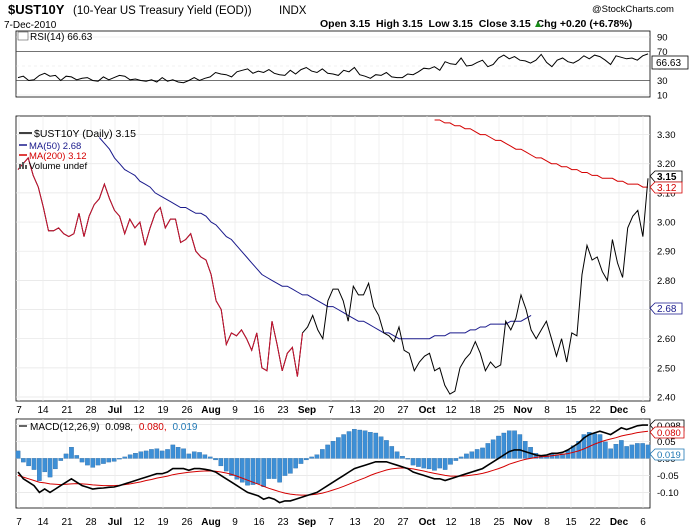 The image size is (700, 530). I want to click on macd-tick-label: 0.05, so click(666, 442).